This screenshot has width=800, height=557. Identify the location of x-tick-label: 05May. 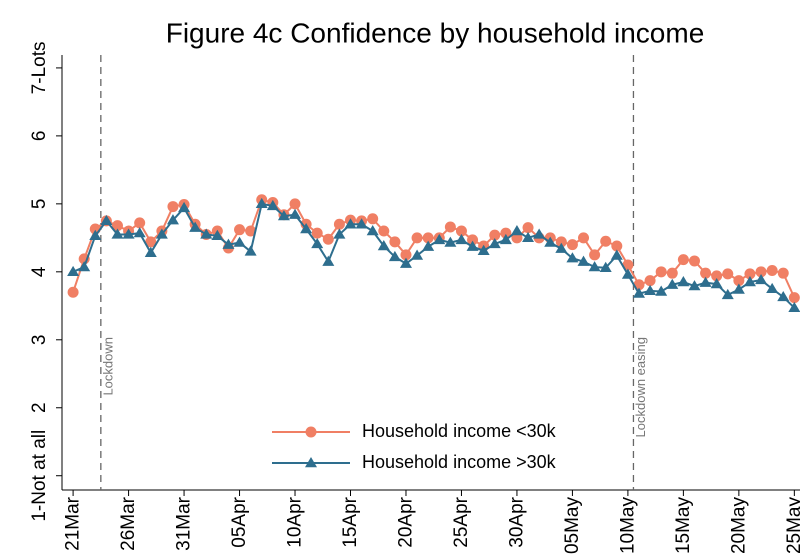
(572, 526).